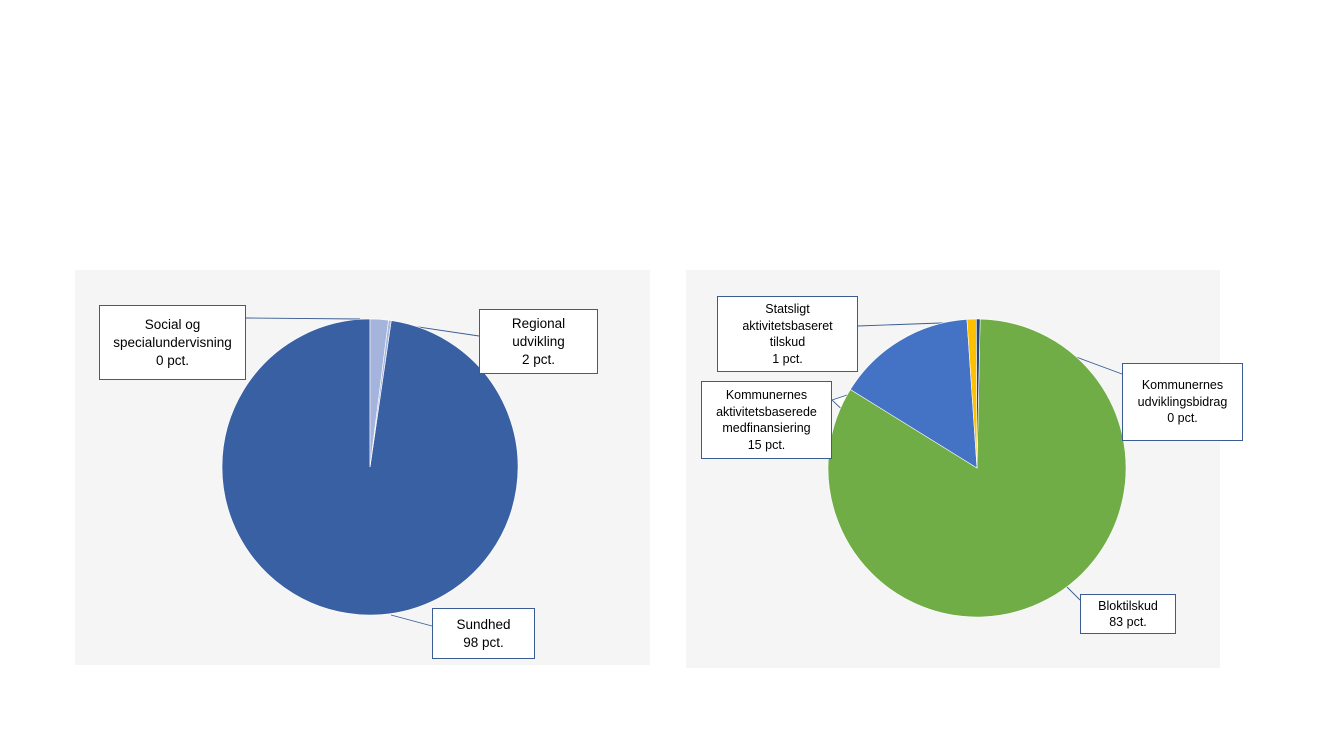  I want to click on data-label-regional: Regional udvikling 2 pct., so click(538, 341).